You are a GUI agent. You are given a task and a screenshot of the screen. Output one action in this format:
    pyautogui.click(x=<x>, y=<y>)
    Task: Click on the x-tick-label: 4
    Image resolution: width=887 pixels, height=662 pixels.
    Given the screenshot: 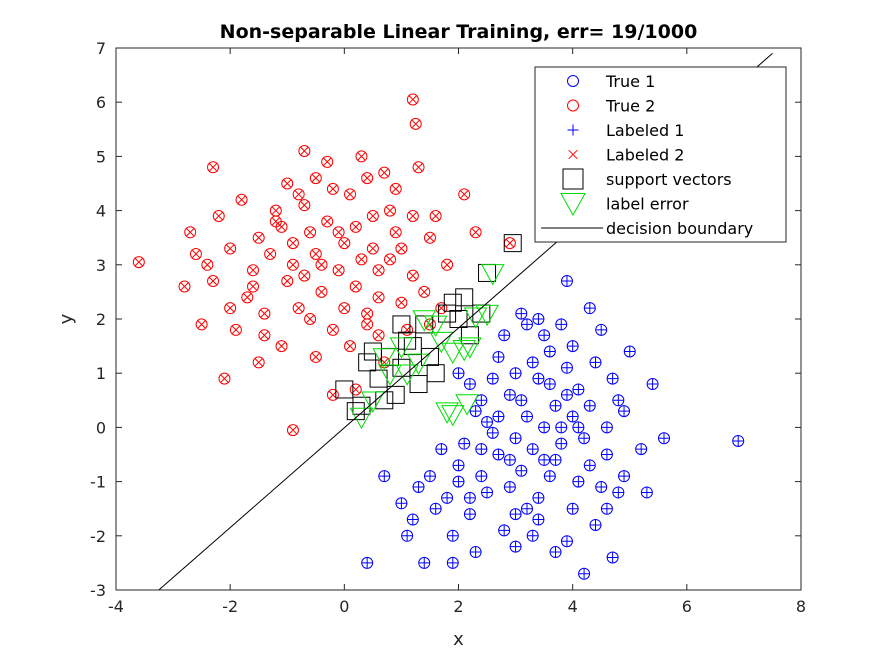 What is the action you would take?
    pyautogui.click(x=573, y=606)
    